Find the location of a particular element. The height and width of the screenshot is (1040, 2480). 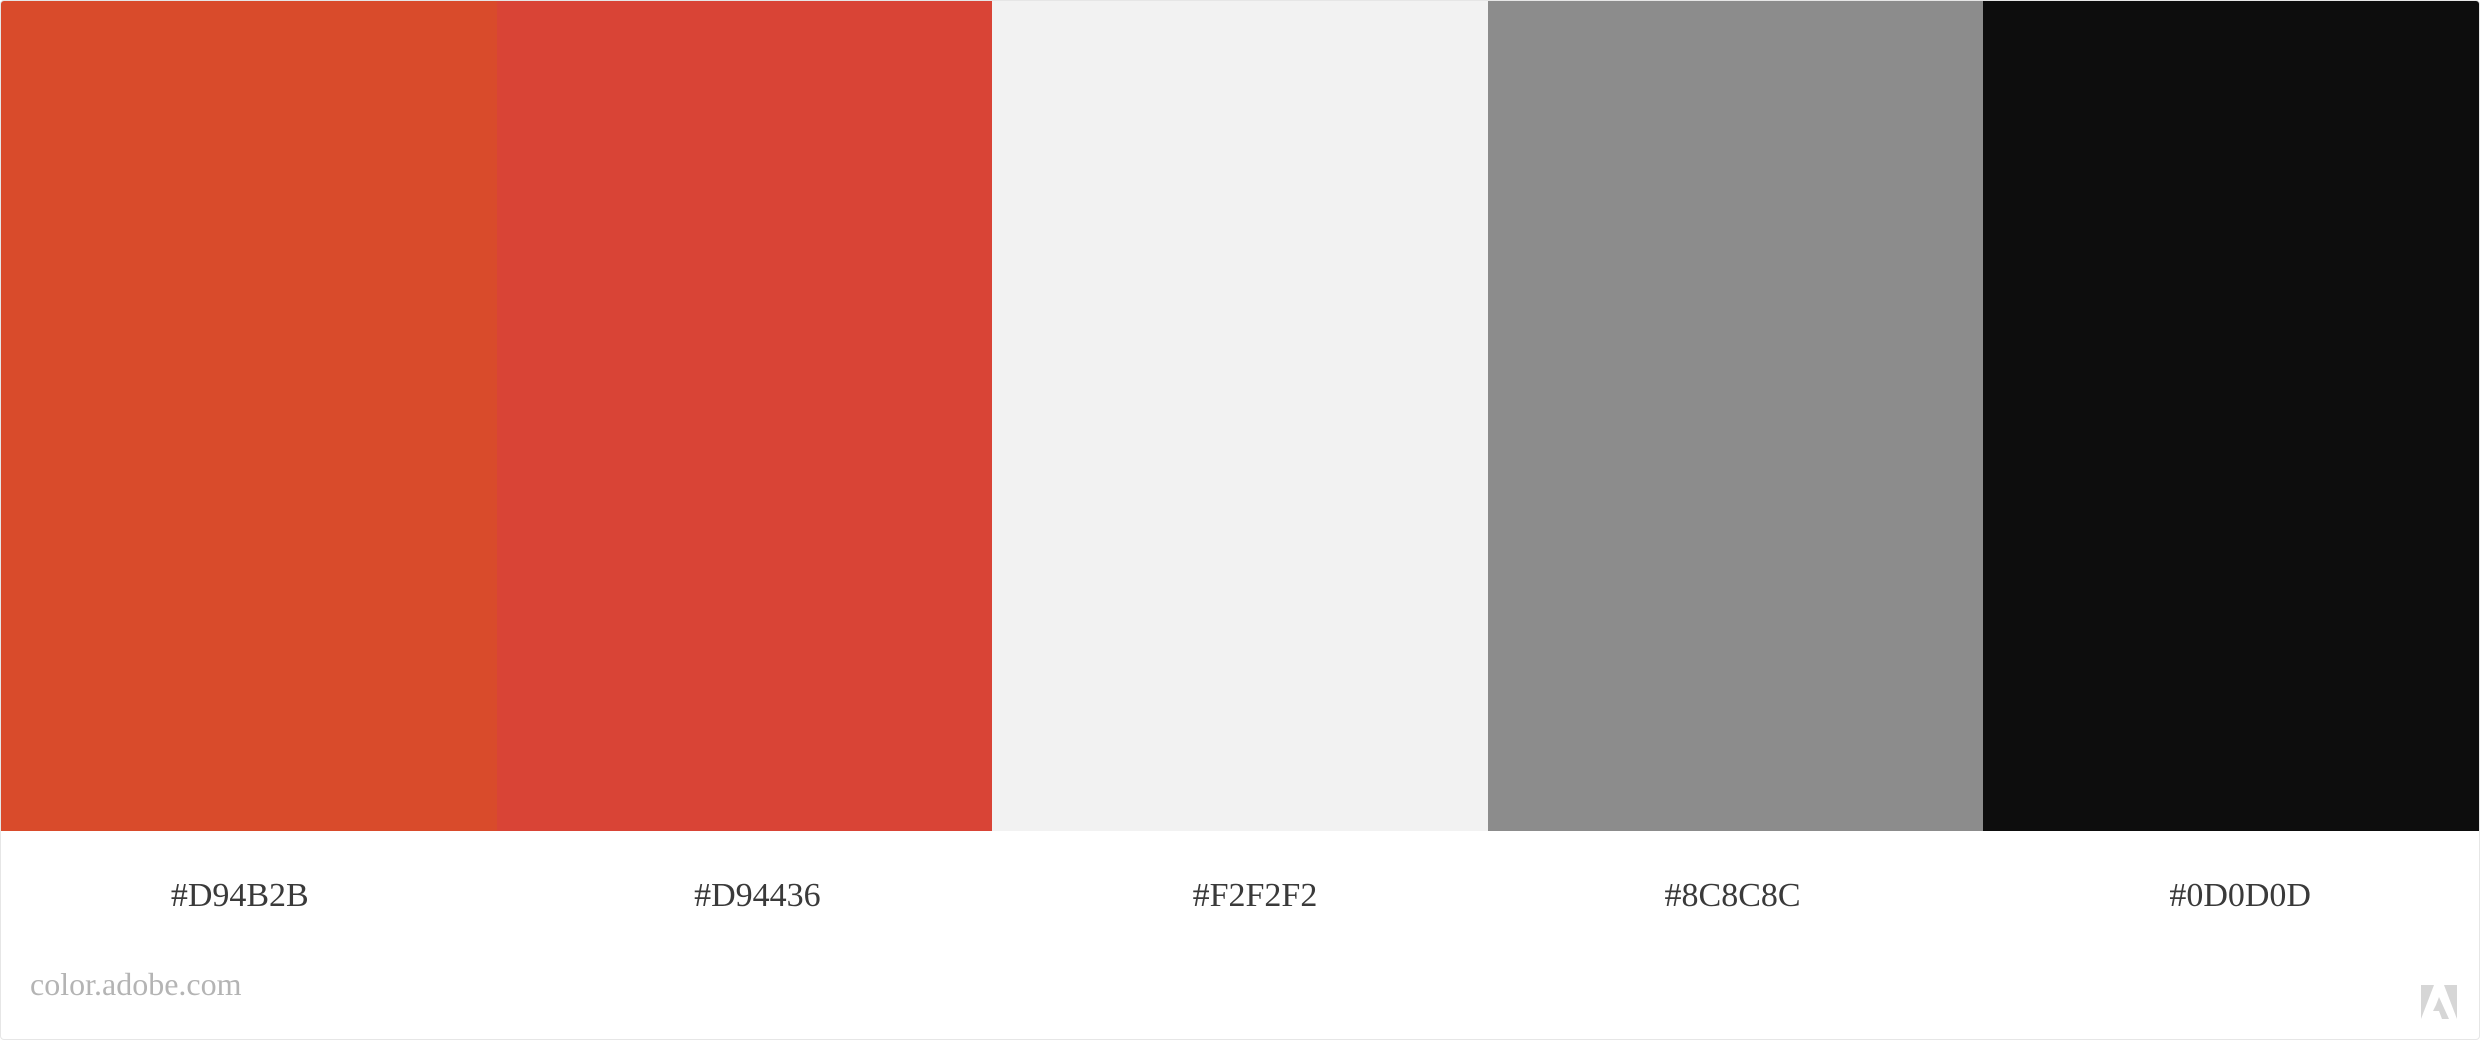

hex-label-4: #8C8C8C is located at coordinates (1732, 895).